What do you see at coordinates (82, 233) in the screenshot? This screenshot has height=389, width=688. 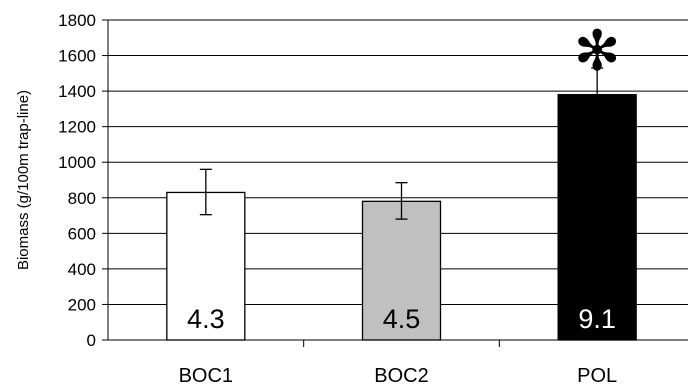 I see `y-tick-label: 600` at bounding box center [82, 233].